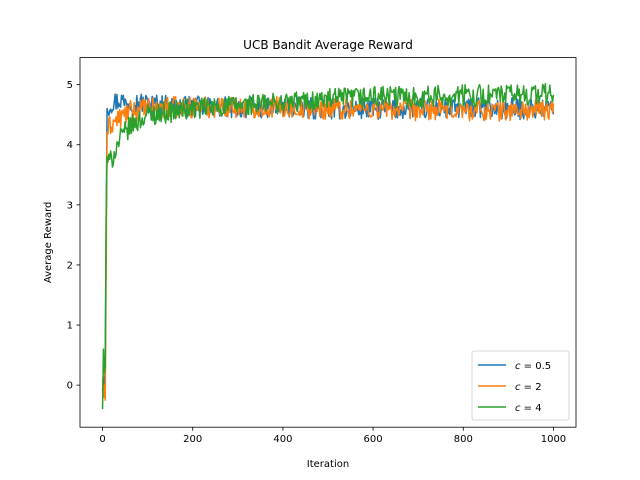 This screenshot has height=480, width=640. What do you see at coordinates (528, 387) in the screenshot?
I see `legend-label: c = 2` at bounding box center [528, 387].